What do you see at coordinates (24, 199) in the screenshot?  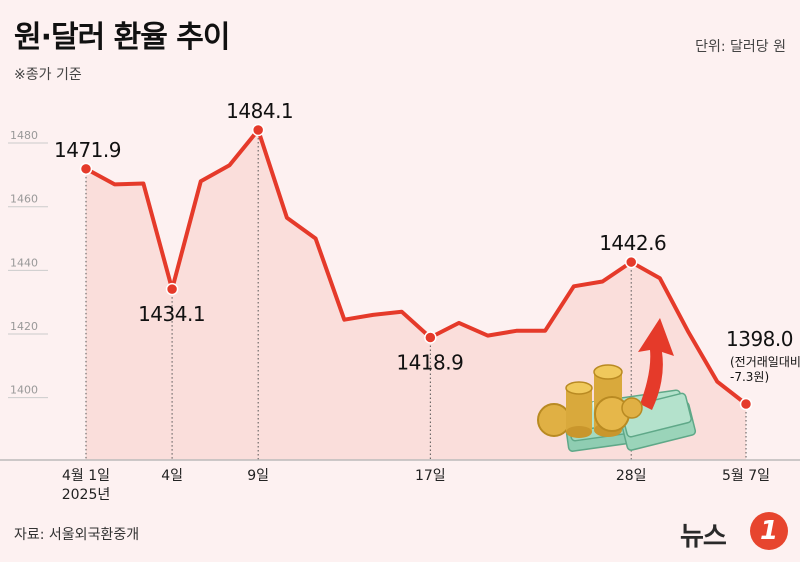 I see `y-tick-label: 1460` at bounding box center [24, 199].